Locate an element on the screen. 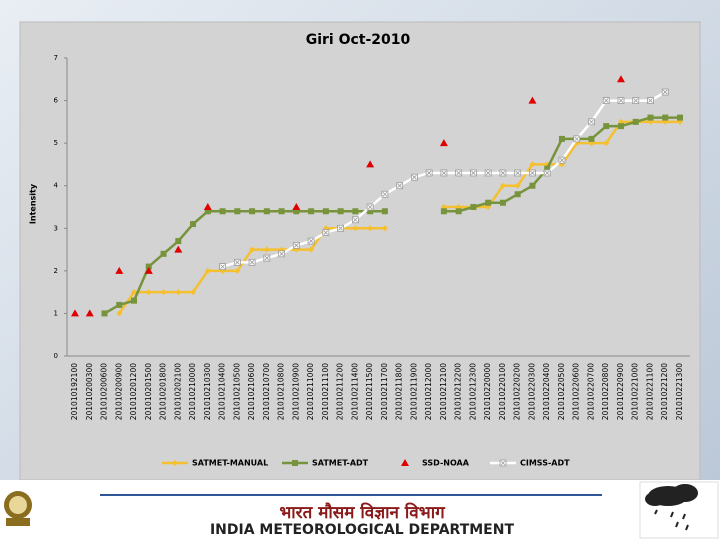 The height and width of the screenshot is (540, 720). x-tick-label: 201010220900 is located at coordinates (620, 391).